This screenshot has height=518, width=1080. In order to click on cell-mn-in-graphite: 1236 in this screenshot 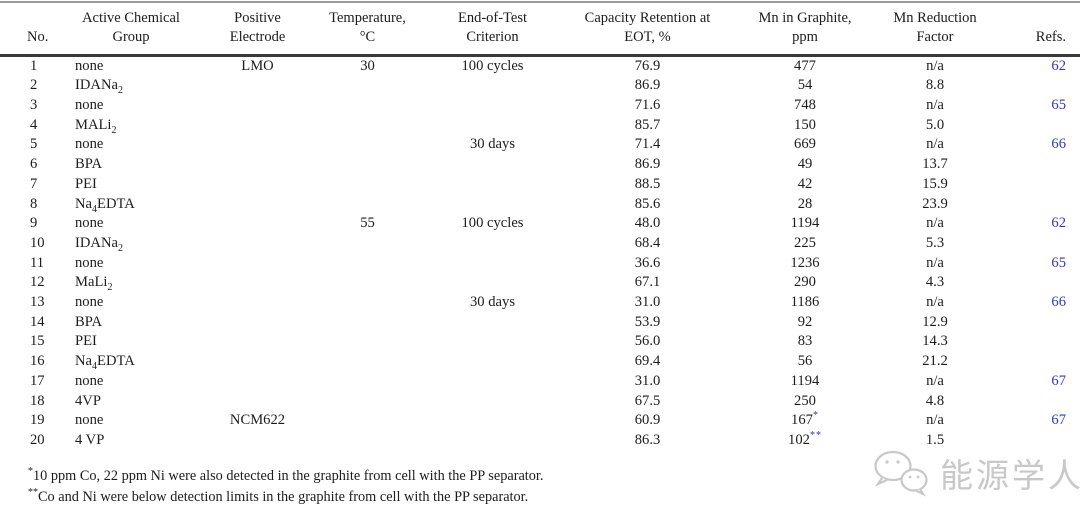, I will do `click(805, 262)`.